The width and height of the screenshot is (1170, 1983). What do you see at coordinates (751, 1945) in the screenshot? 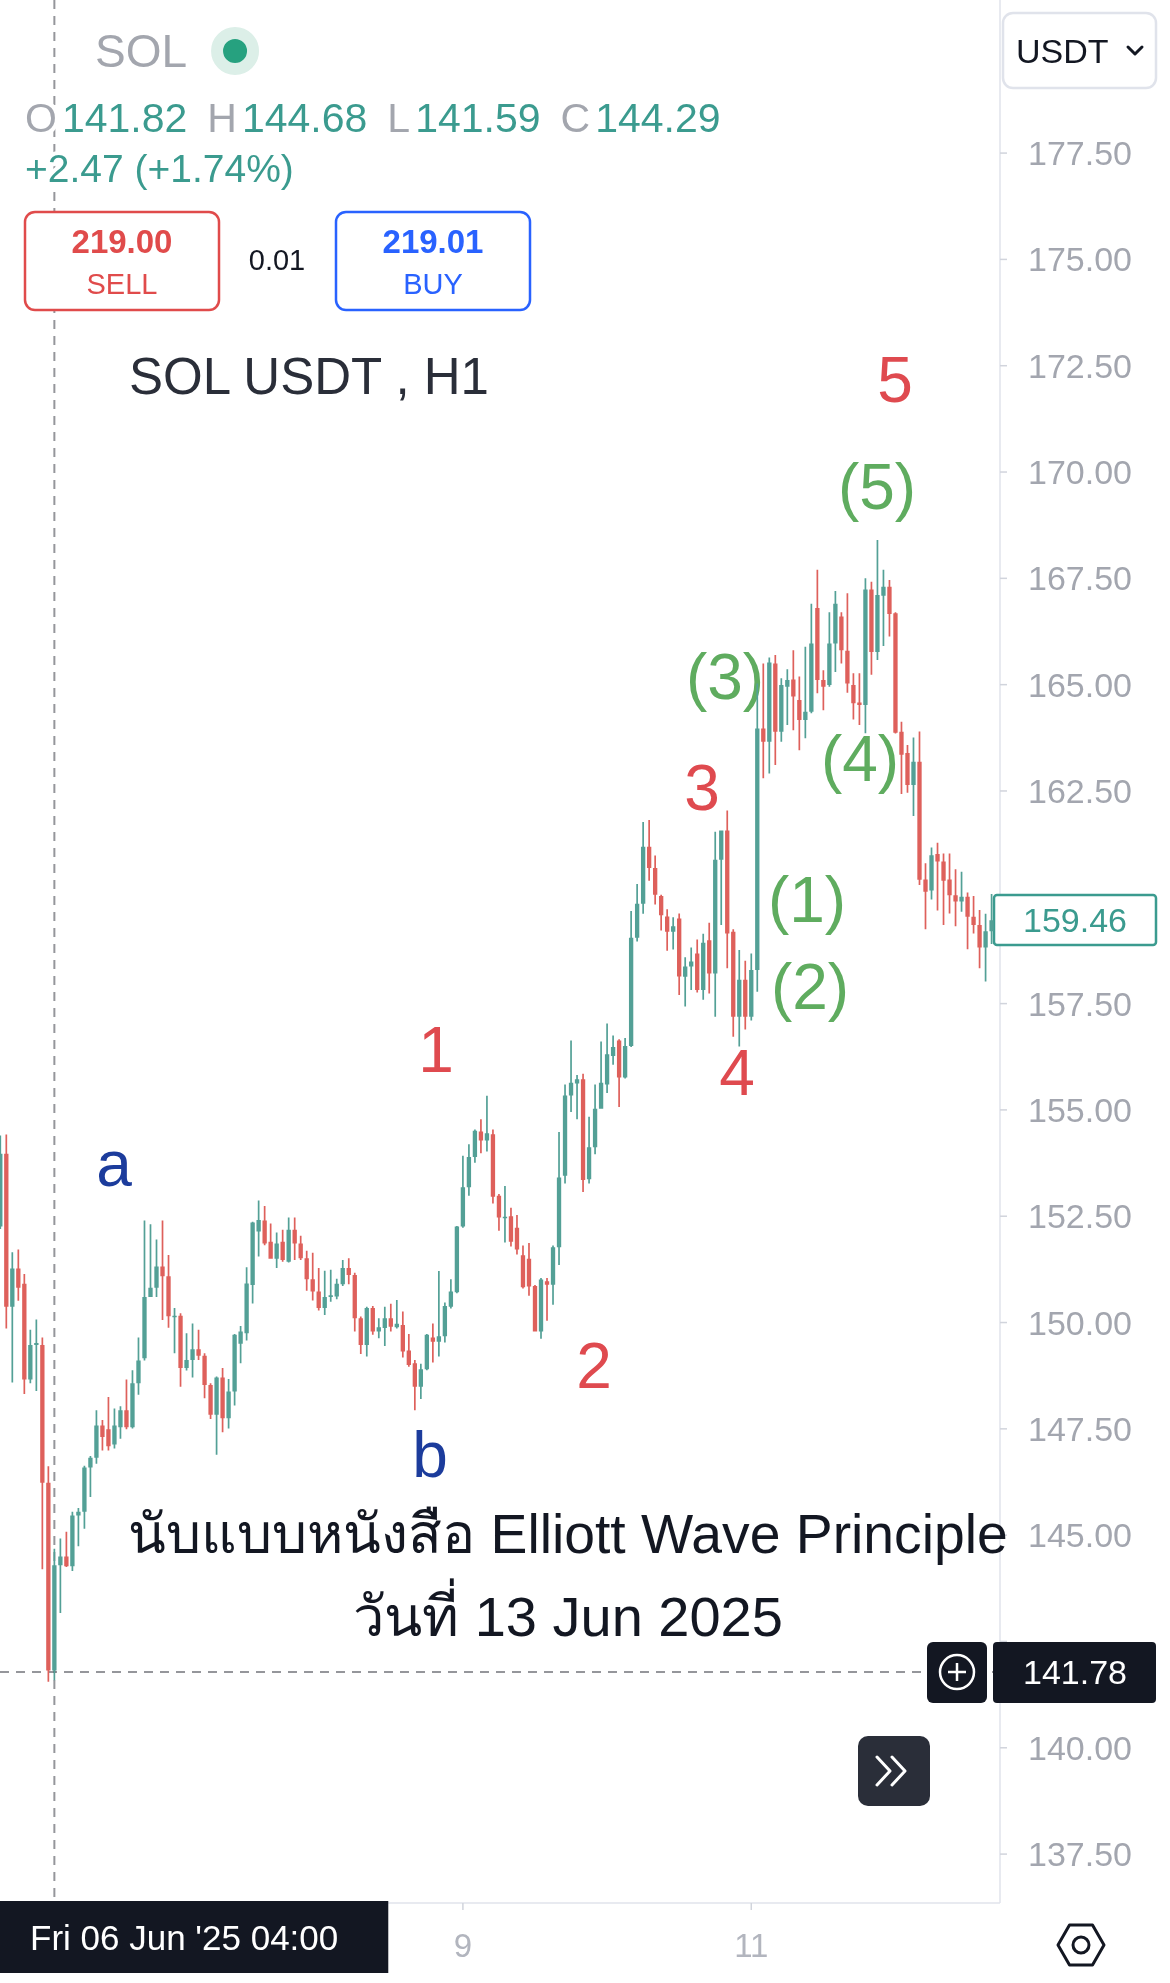
I see `x-tick-label: 11` at bounding box center [751, 1945].